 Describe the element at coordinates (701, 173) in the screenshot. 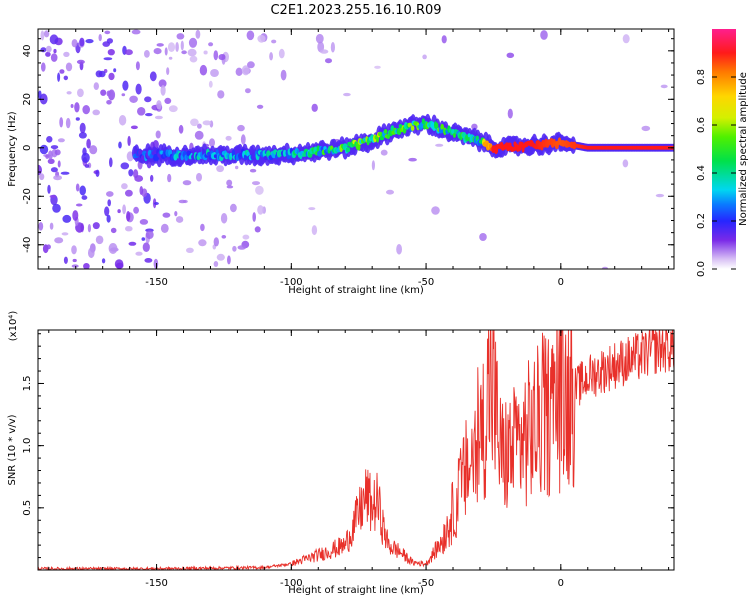

I see `colorbar-tick-label: 0.4` at that location.